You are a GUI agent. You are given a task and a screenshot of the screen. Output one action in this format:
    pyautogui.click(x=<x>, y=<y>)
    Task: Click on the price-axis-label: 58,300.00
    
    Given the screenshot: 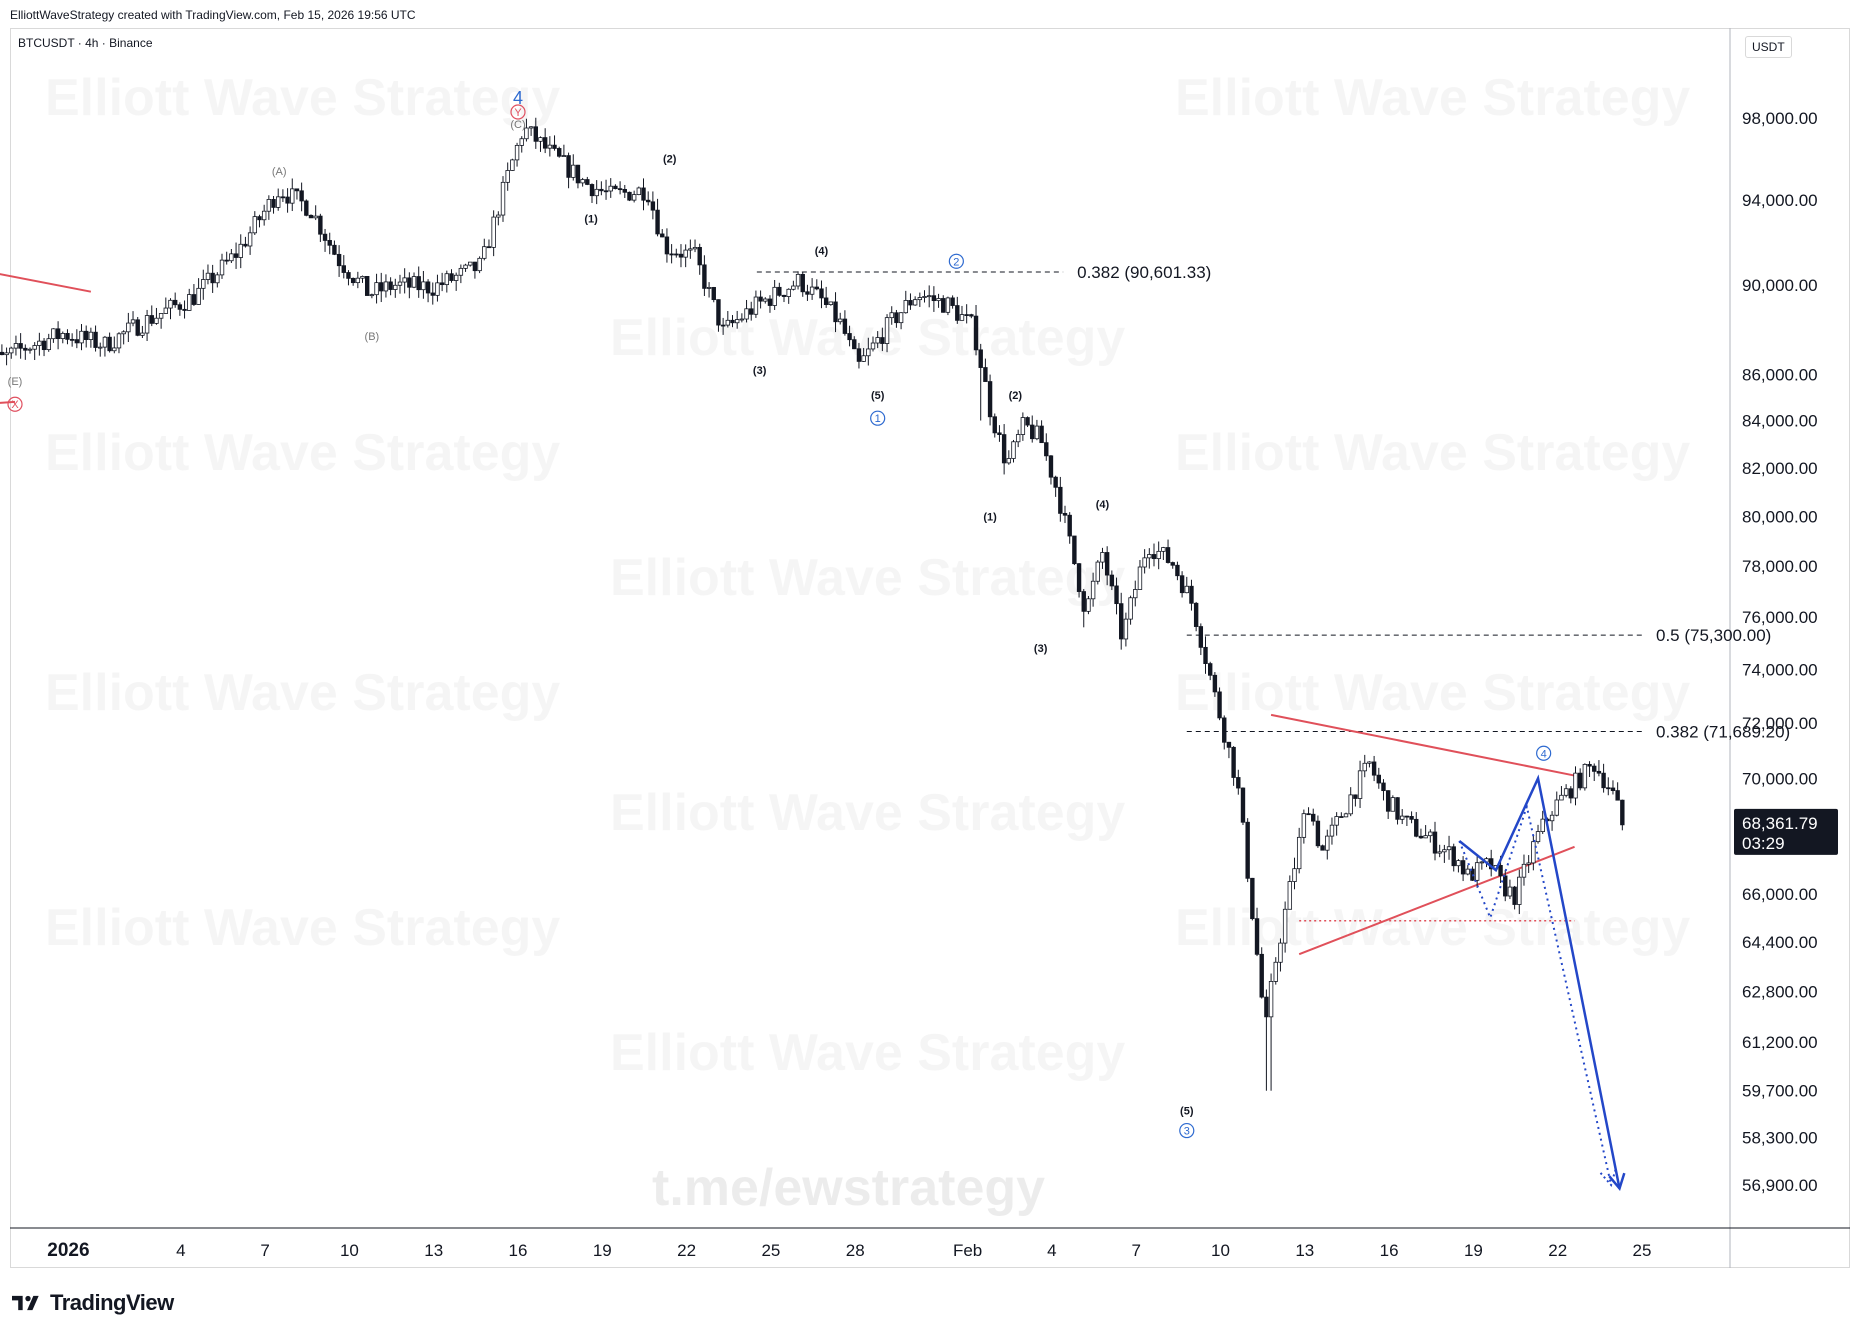 What is the action you would take?
    pyautogui.click(x=1780, y=1137)
    